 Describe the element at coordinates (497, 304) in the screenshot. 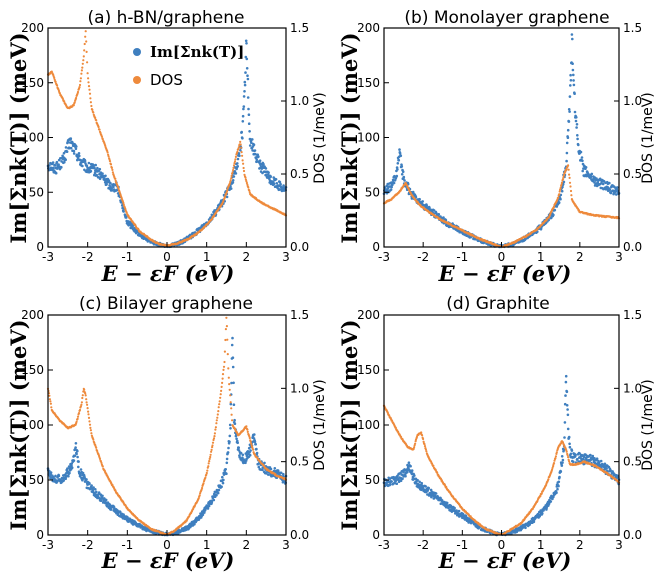

I see `panel-d-title: (d) Graphite` at that location.